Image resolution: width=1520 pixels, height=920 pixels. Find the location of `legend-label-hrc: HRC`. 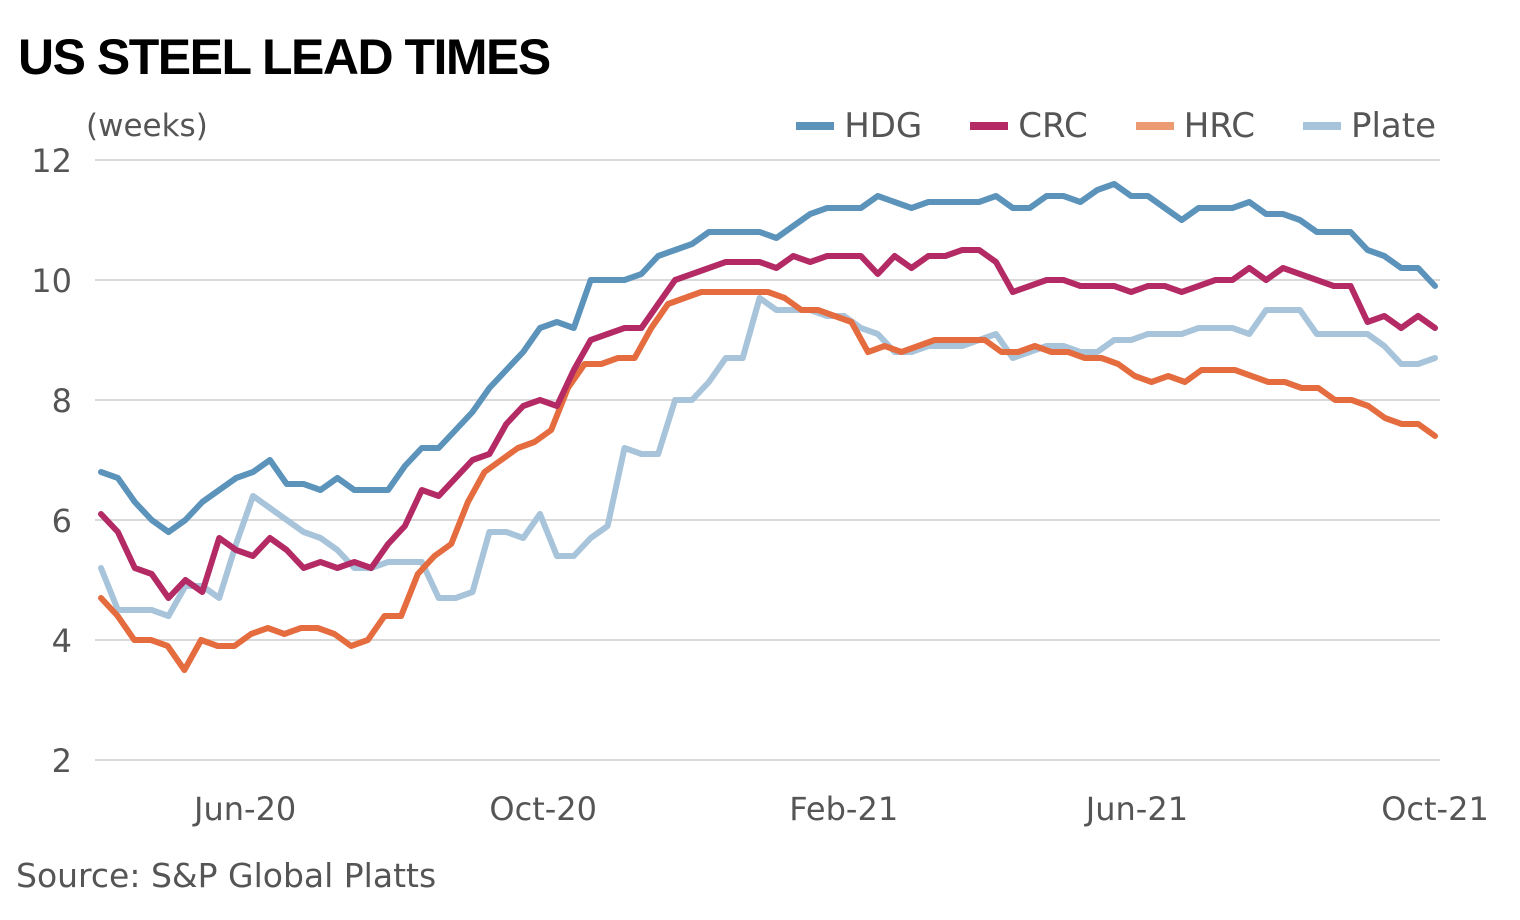

legend-label-hrc: HRC is located at coordinates (1219, 126).